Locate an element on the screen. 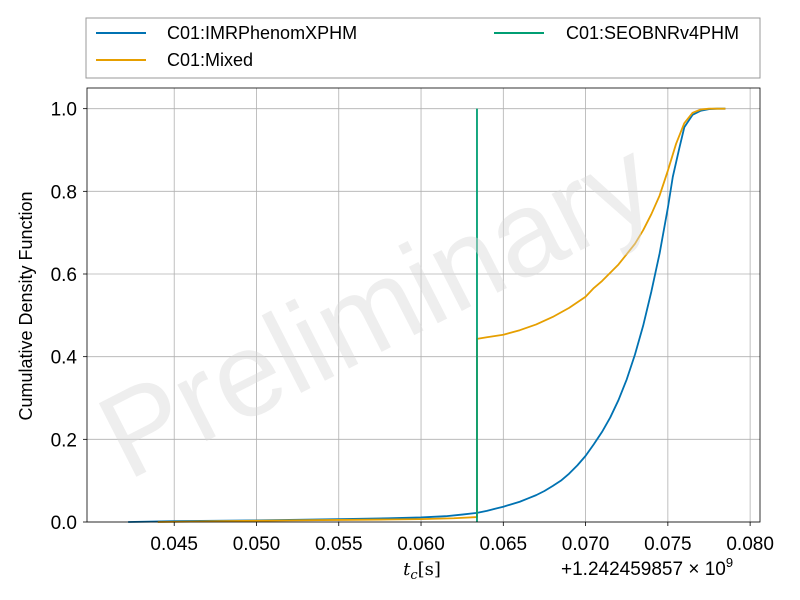 This screenshot has height=600, width=800. x-tick-label: 0.050 is located at coordinates (257, 544).